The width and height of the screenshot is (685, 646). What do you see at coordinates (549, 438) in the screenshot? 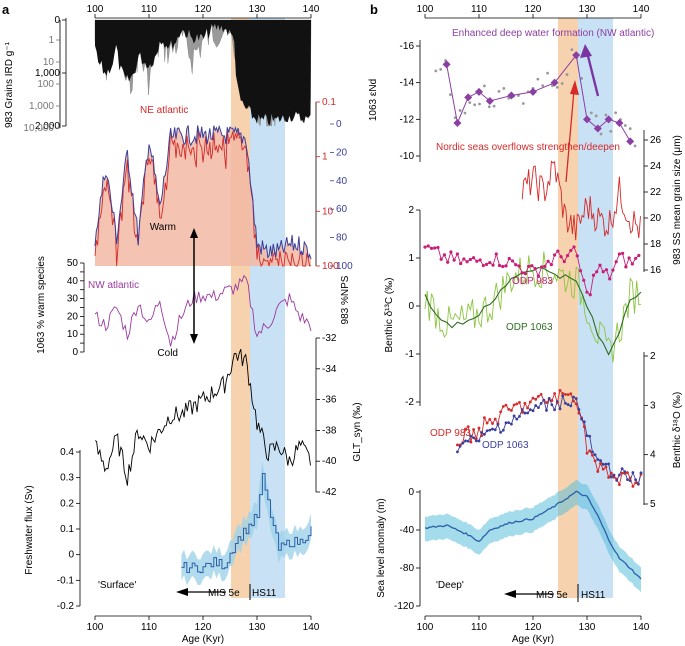
I see `d18o-983-line` at bounding box center [549, 438].